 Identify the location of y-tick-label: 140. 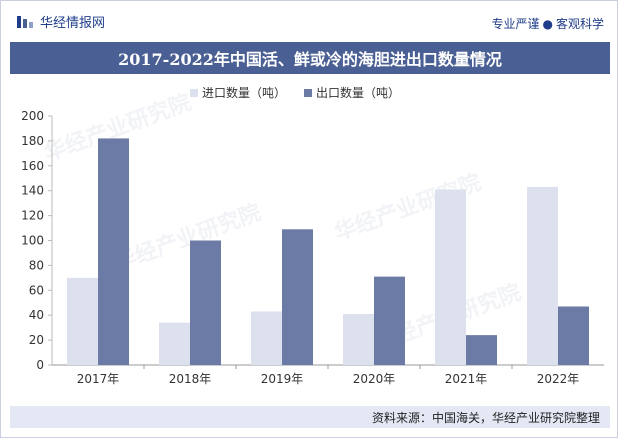
(32, 191).